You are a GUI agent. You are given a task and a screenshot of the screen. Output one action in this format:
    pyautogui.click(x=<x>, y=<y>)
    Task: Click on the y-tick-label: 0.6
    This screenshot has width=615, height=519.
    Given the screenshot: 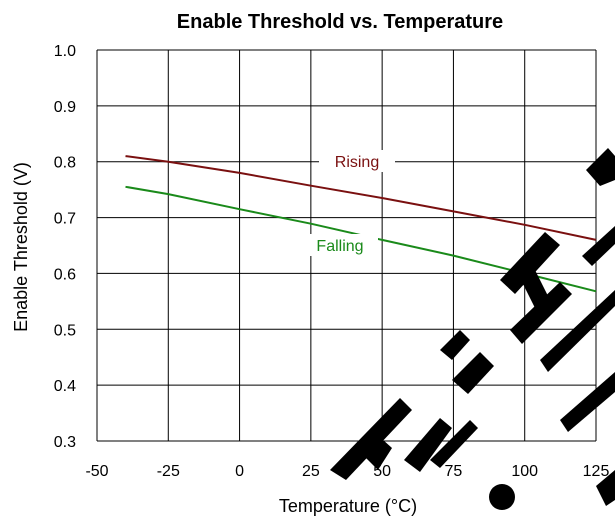 What is the action you would take?
    pyautogui.click(x=65, y=274)
    